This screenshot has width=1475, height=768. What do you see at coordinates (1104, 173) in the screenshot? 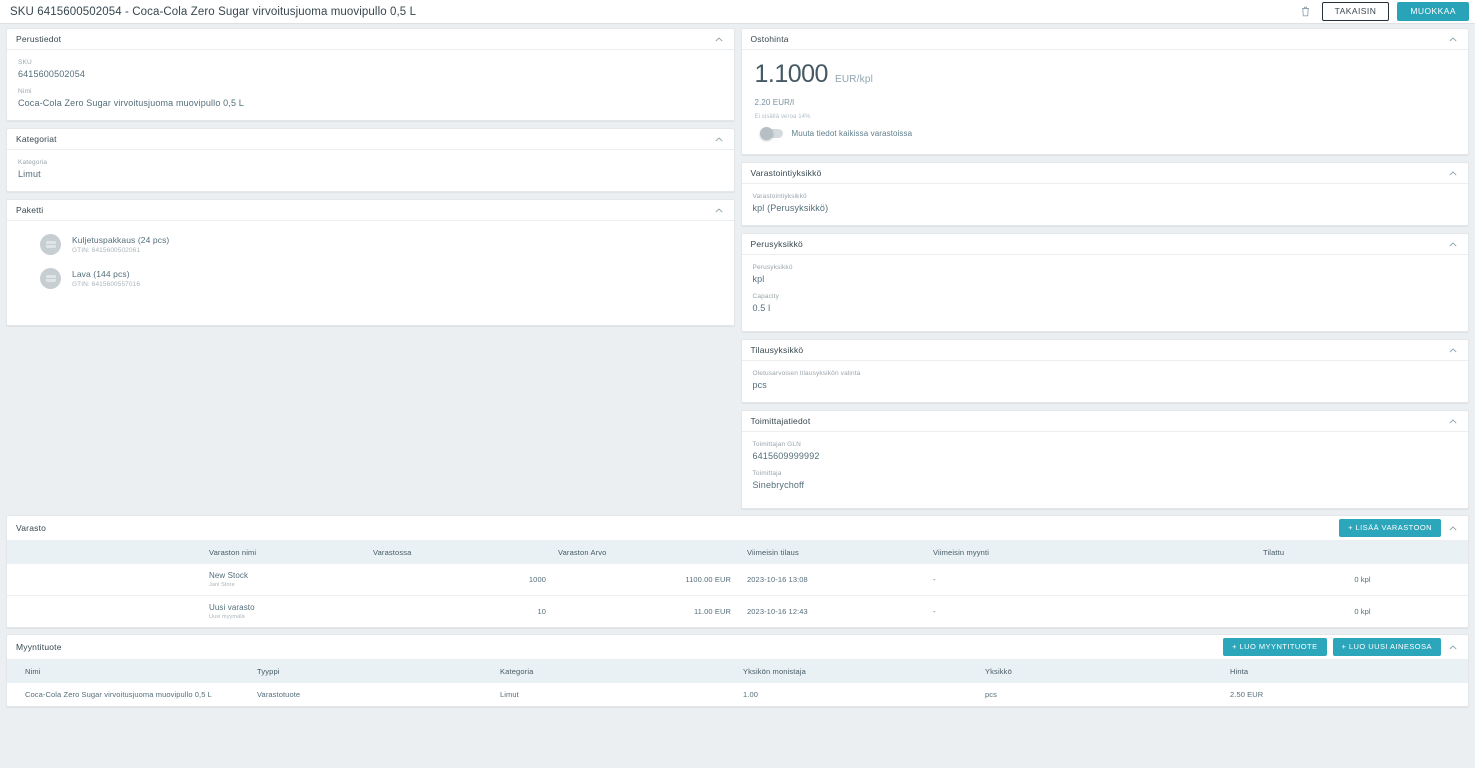
I see `card-header-storage-unit: Varastointiyksikkö` at bounding box center [1104, 173].